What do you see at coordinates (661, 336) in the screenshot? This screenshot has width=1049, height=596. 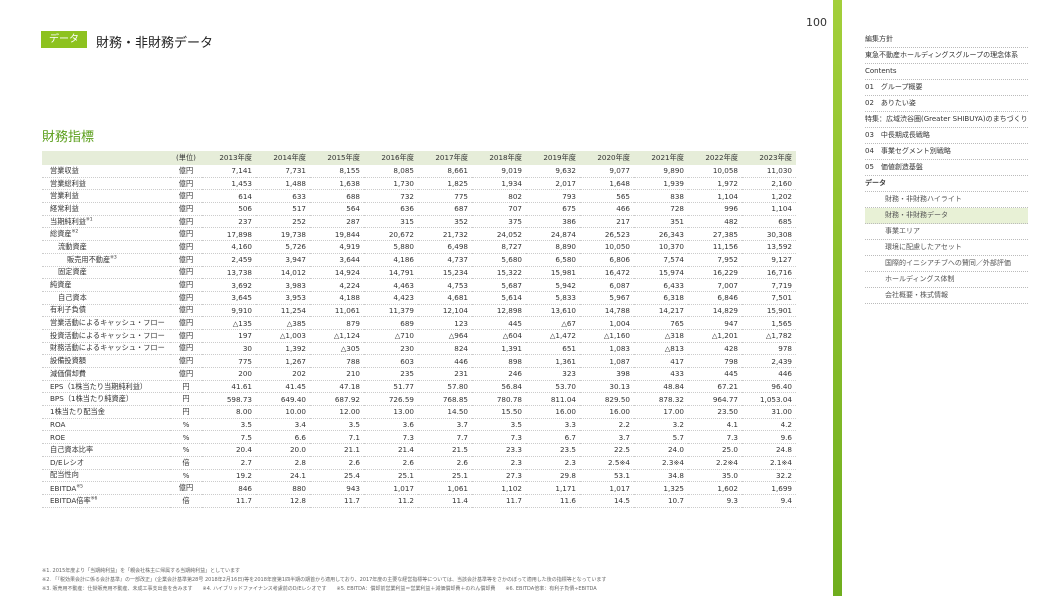 I see `value-cell: △318` at bounding box center [661, 336].